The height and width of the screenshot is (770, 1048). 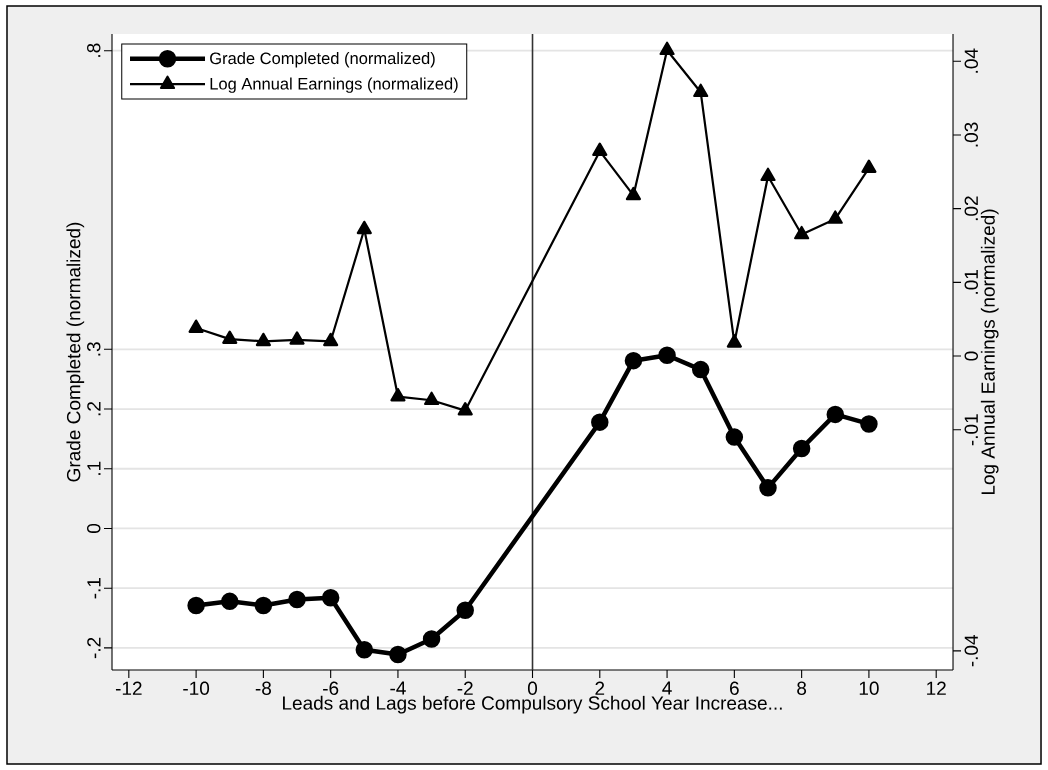 I want to click on x-tick-label: 2, so click(x=600, y=688).